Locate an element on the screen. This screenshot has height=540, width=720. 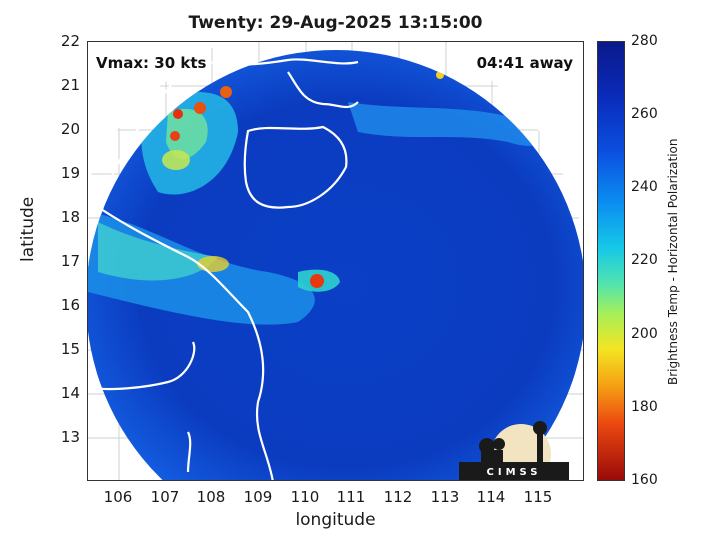
colorbar-tick: 220 is located at coordinates (644, 260).